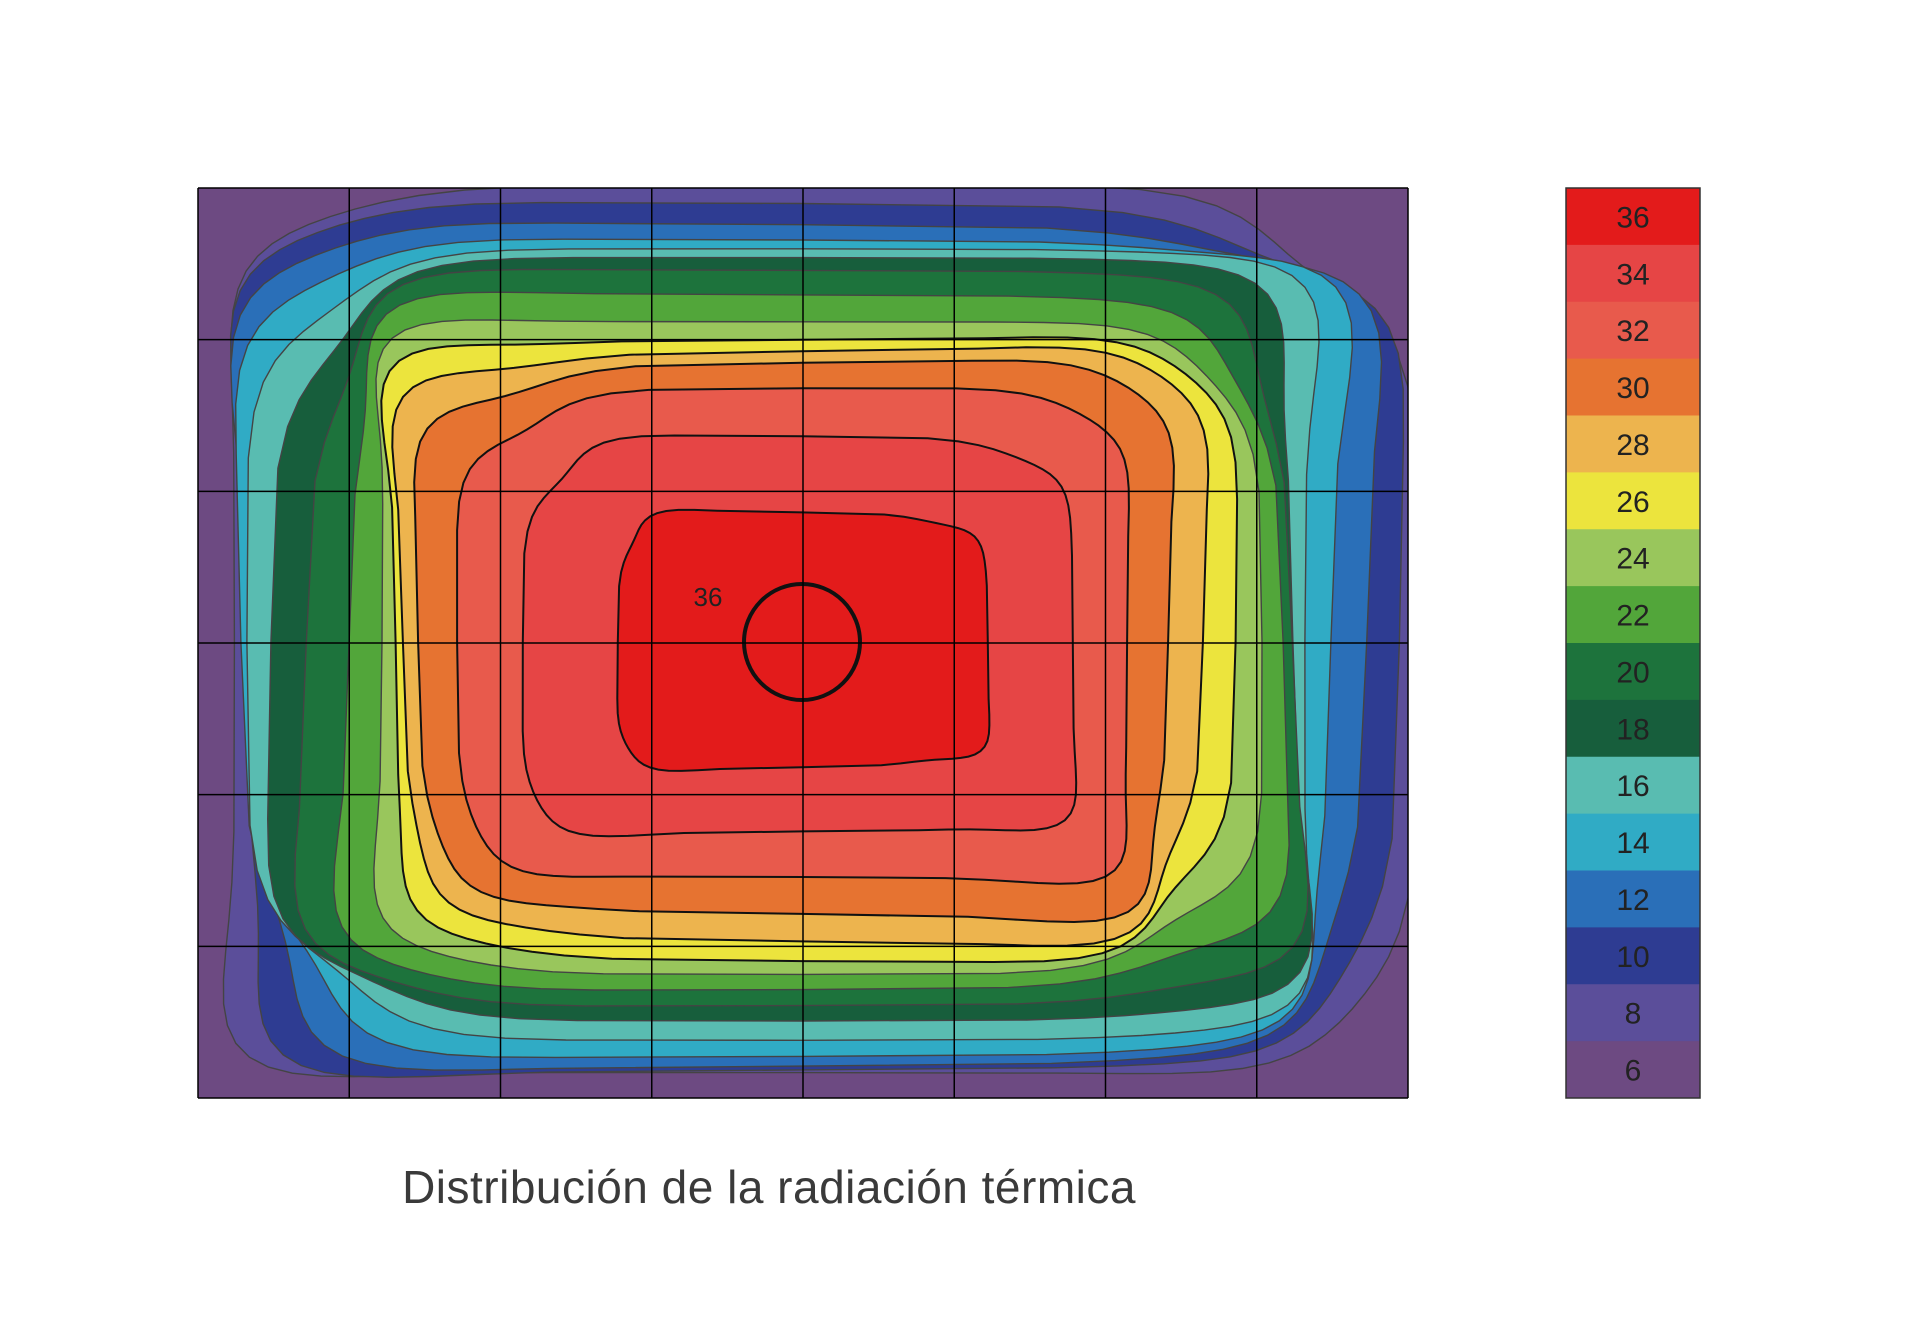 The height and width of the screenshot is (1334, 1918). I want to click on legend-label-30: 30, so click(1632, 388).